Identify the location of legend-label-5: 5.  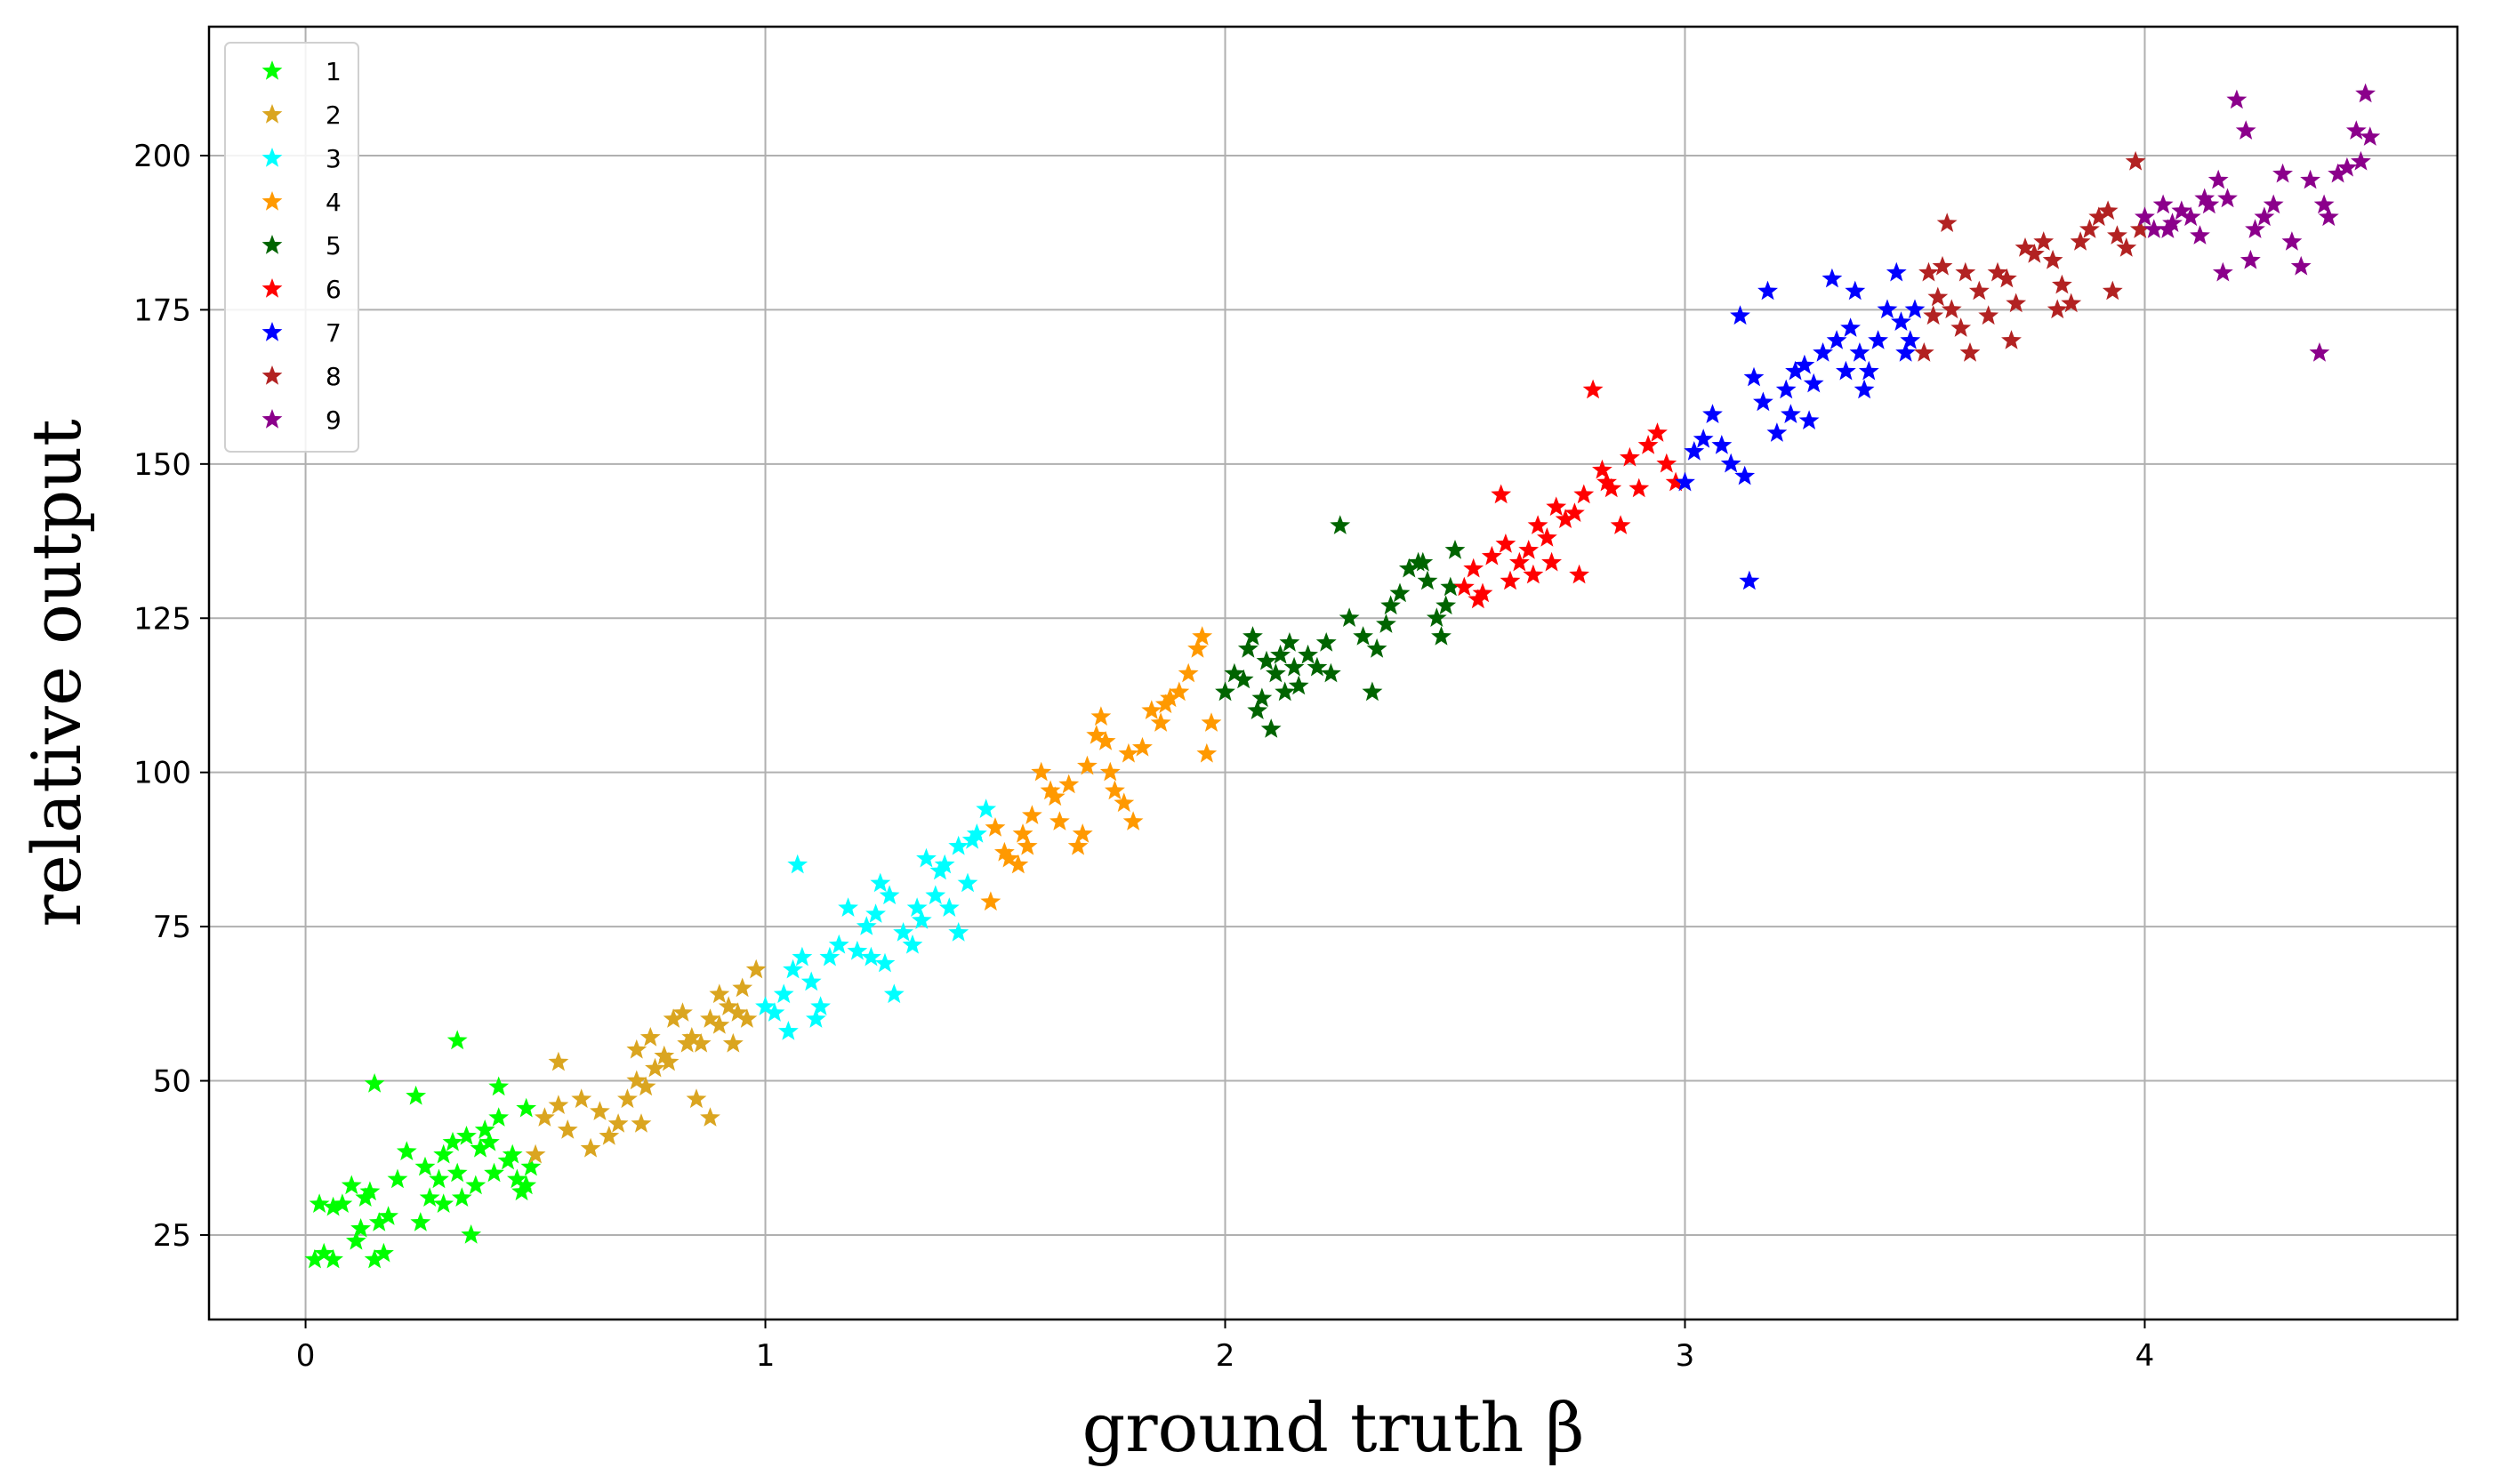
(334, 246).